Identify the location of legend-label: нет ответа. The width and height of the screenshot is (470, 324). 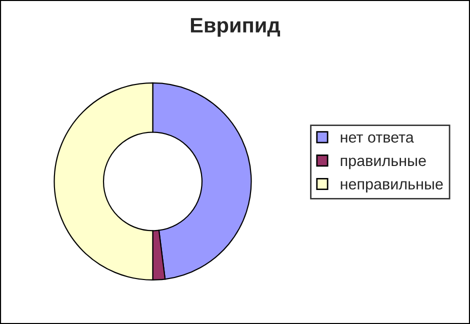
(377, 138).